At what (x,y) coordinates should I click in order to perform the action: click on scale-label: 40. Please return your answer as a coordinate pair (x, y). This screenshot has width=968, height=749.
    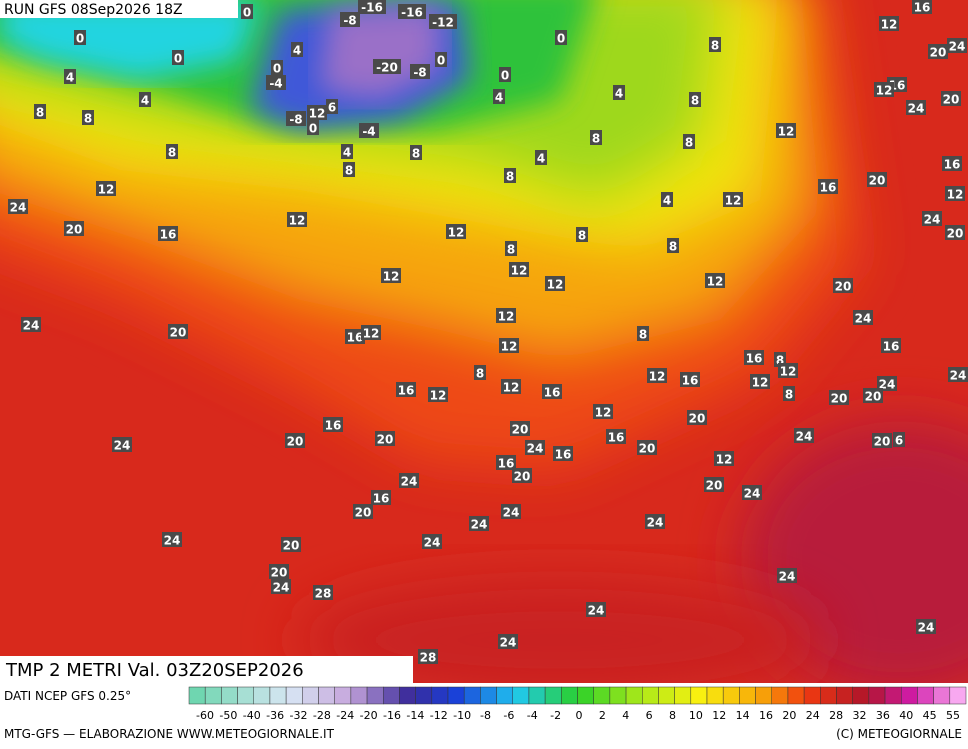
    Looking at the image, I should click on (906, 715).